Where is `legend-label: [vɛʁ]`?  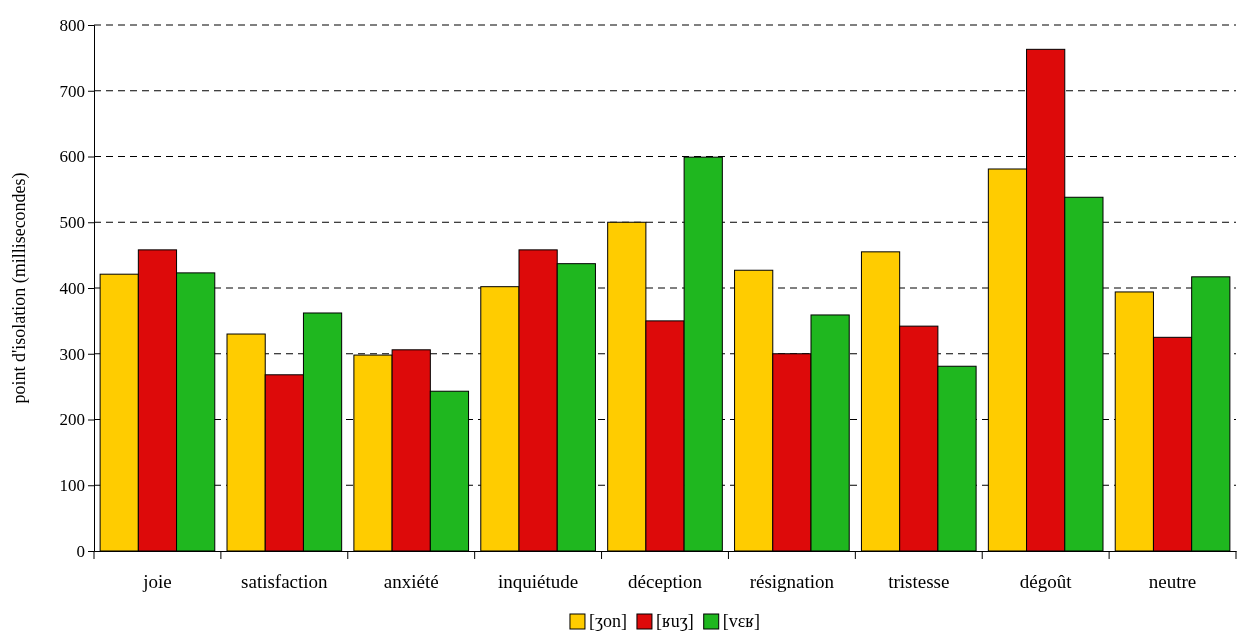
legend-label: [vɛʁ] is located at coordinates (741, 621).